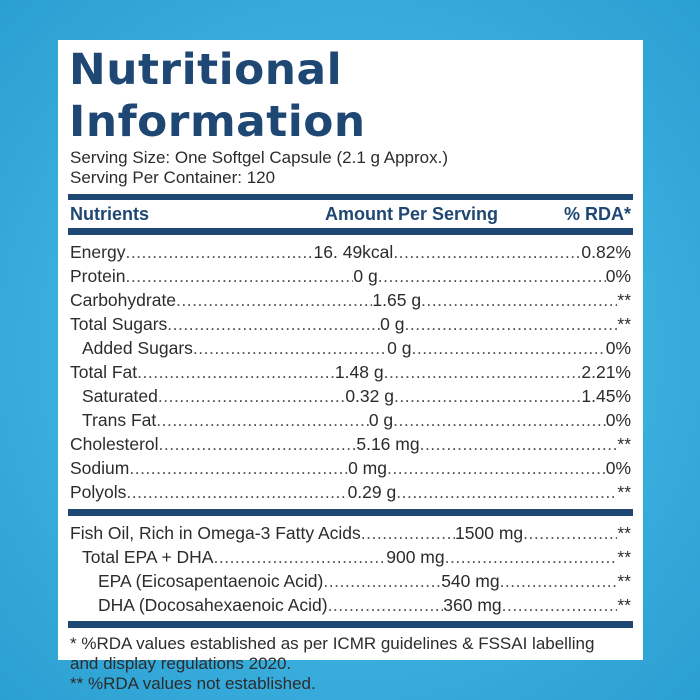  What do you see at coordinates (193, 683) in the screenshot?
I see `footnote-not-established: ** %RDA values not established.` at bounding box center [193, 683].